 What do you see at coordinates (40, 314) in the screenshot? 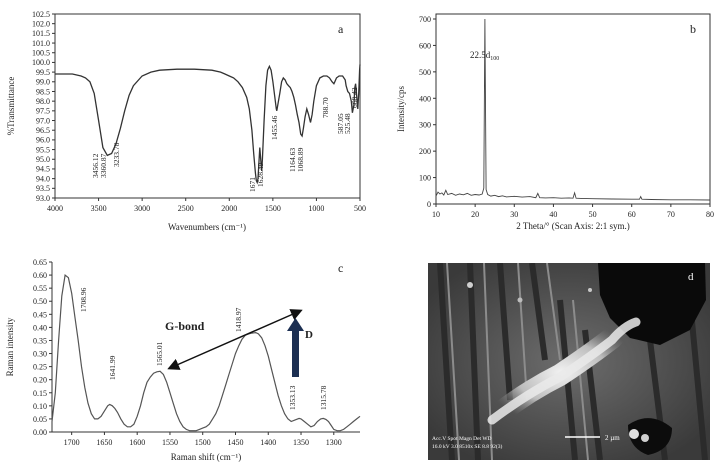
I see `panel-c-ytick-label: 0.45` at bounding box center [40, 314].